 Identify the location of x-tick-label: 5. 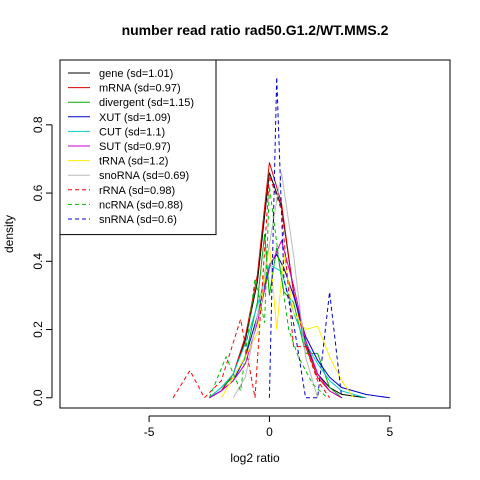
(389, 432).